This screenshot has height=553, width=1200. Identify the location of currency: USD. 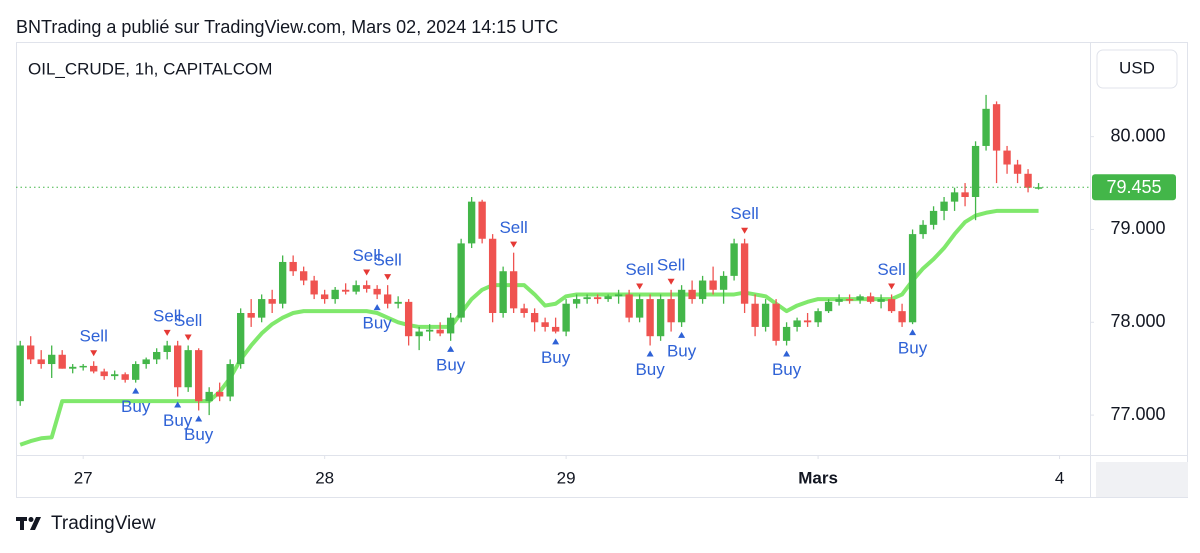
(1137, 67).